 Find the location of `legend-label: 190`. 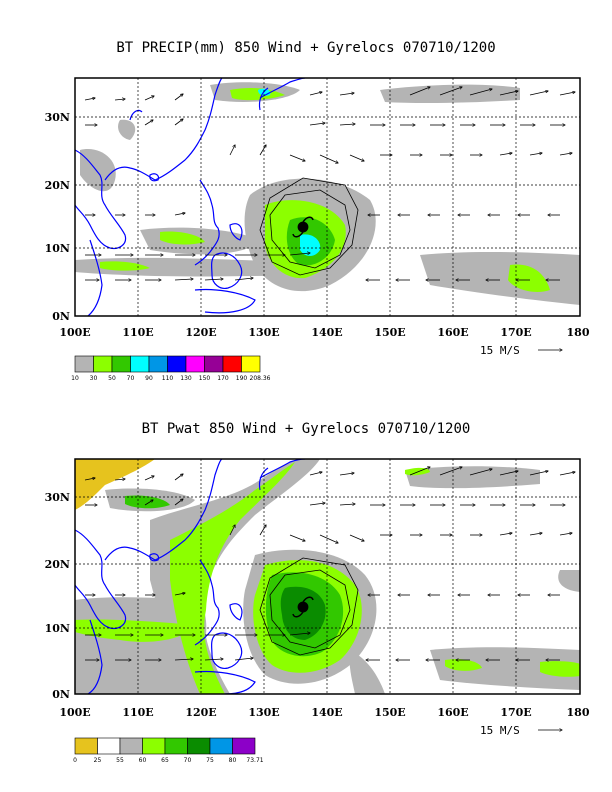

legend-label: 190 is located at coordinates (242, 378).